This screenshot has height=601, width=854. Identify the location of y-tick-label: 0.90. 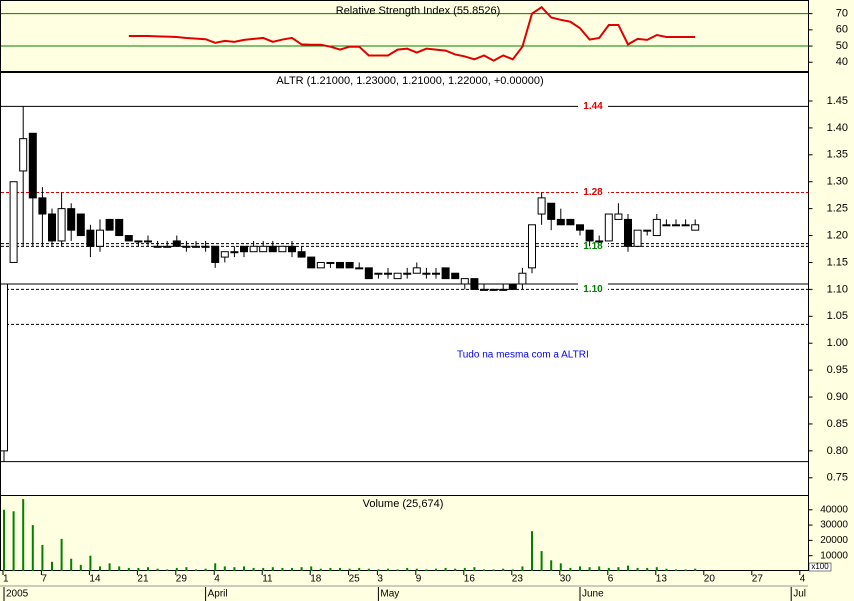
(837, 397).